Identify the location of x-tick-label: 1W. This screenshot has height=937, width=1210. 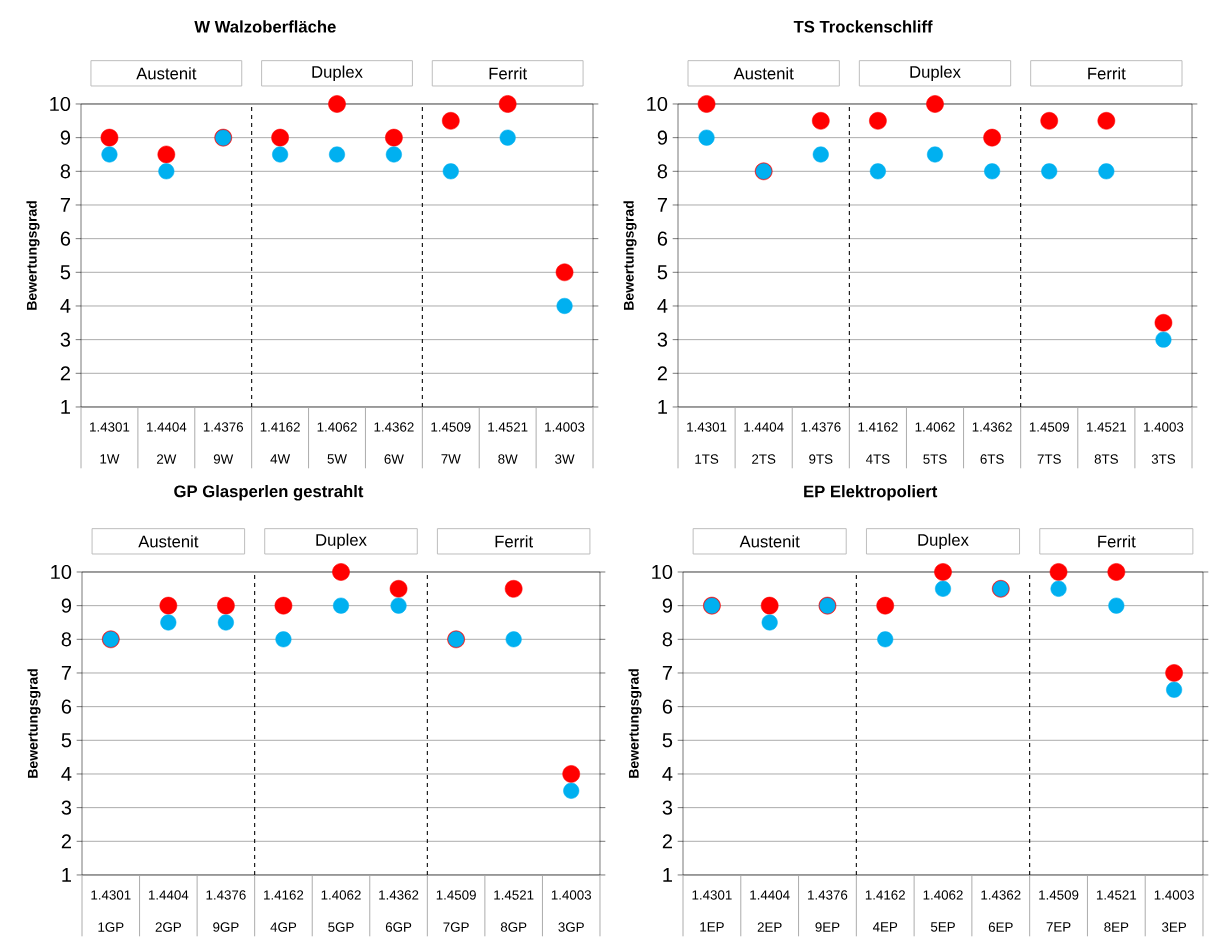
(110, 459).